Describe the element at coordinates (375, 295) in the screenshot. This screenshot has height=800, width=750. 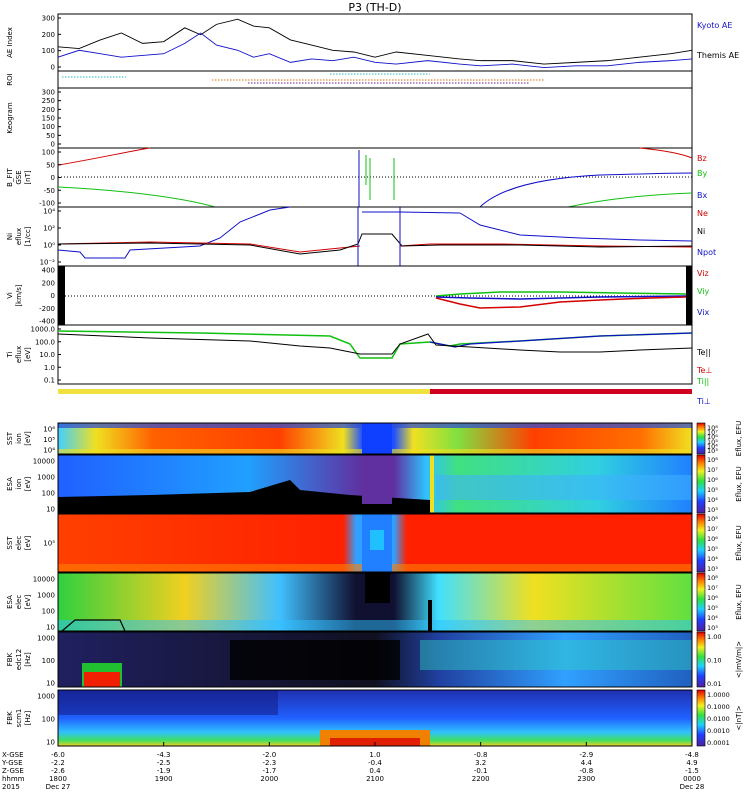
I see `panel-vi` at that location.